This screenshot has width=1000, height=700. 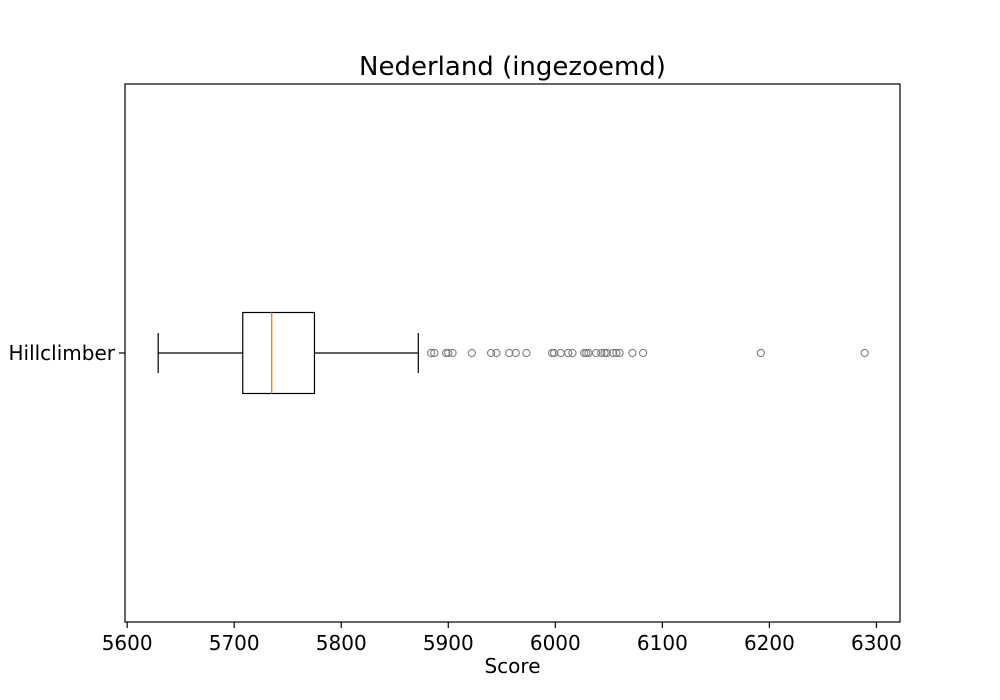 What do you see at coordinates (555, 643) in the screenshot?
I see `x-tick-label: 6000` at bounding box center [555, 643].